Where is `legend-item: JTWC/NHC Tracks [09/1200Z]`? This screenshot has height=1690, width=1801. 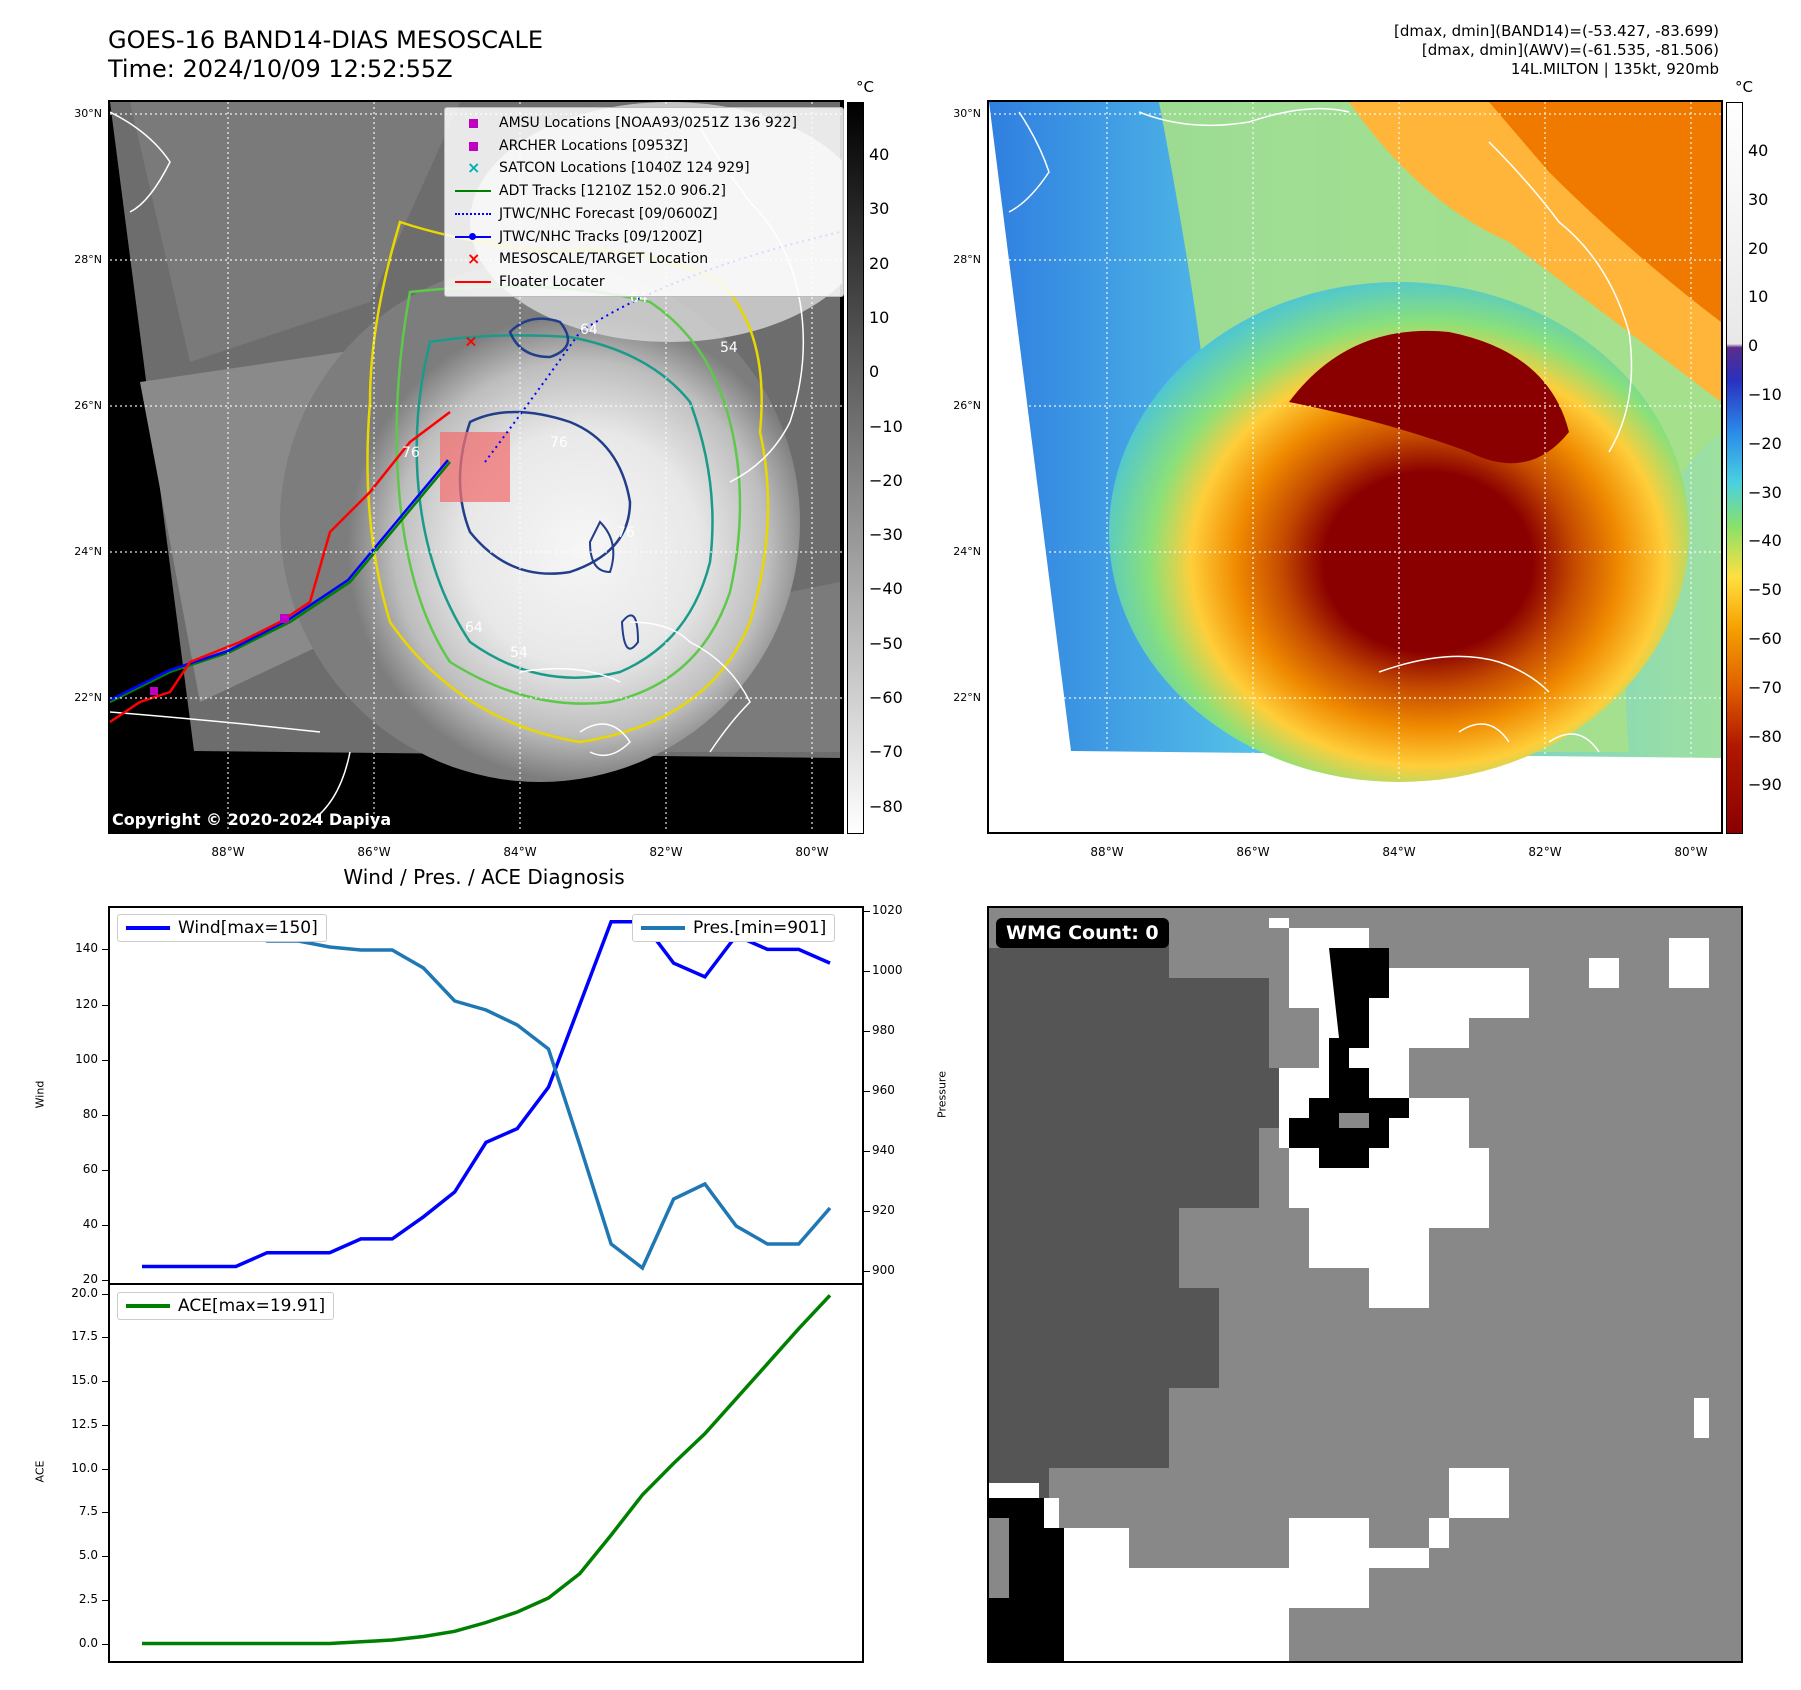
legend-item: JTWC/NHC Tracks [09/1200Z] is located at coordinates (645, 237).